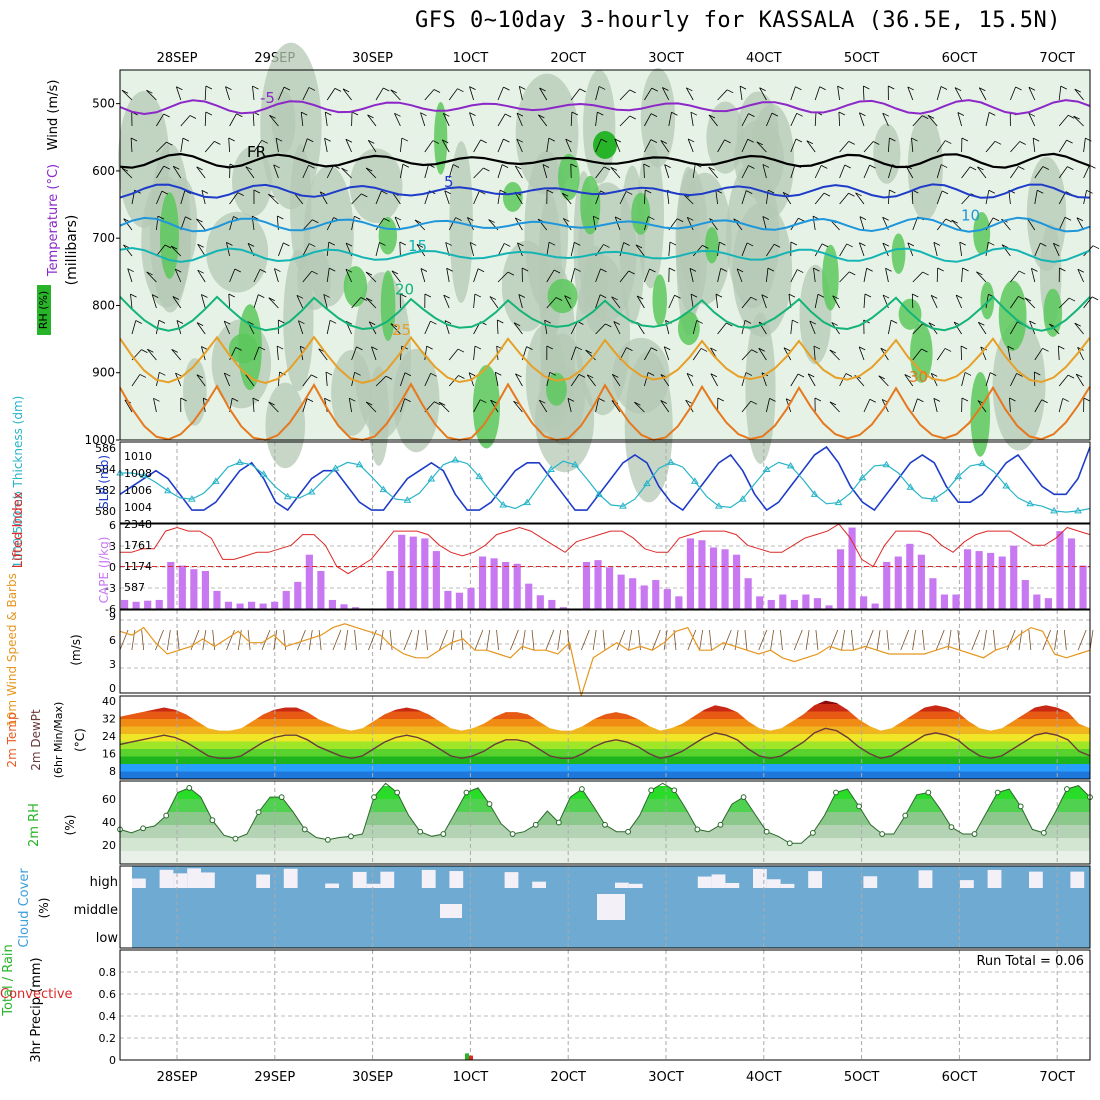 This screenshot has height=1100, width=1100. I want to click on rh-band, so click(605, 857).